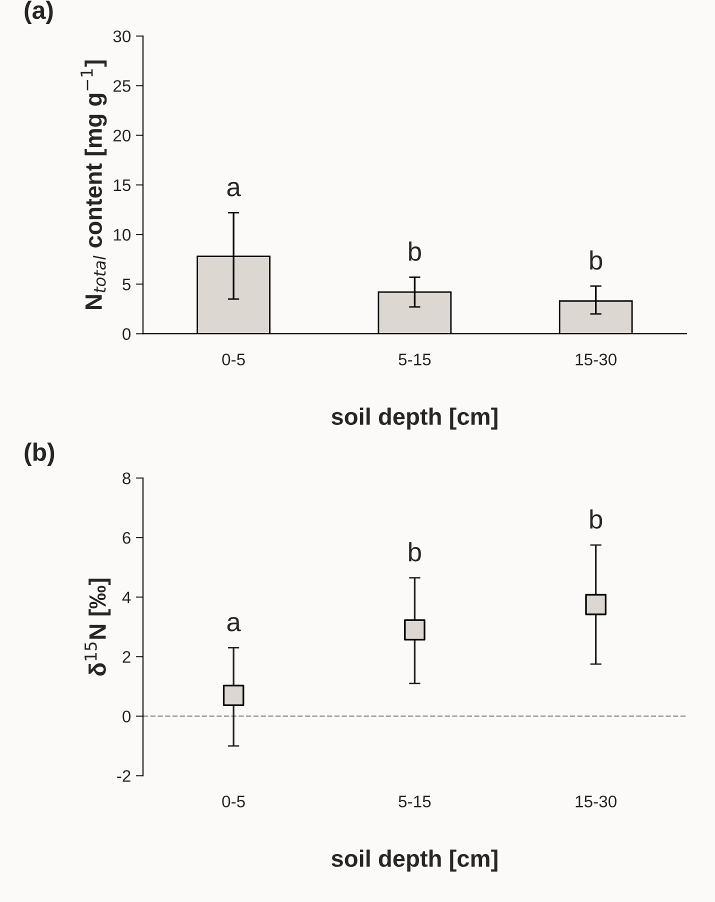 Image resolution: width=715 pixels, height=902 pixels. Describe the element at coordinates (126, 284) in the screenshot. I see `y-tick-label: 5` at that location.